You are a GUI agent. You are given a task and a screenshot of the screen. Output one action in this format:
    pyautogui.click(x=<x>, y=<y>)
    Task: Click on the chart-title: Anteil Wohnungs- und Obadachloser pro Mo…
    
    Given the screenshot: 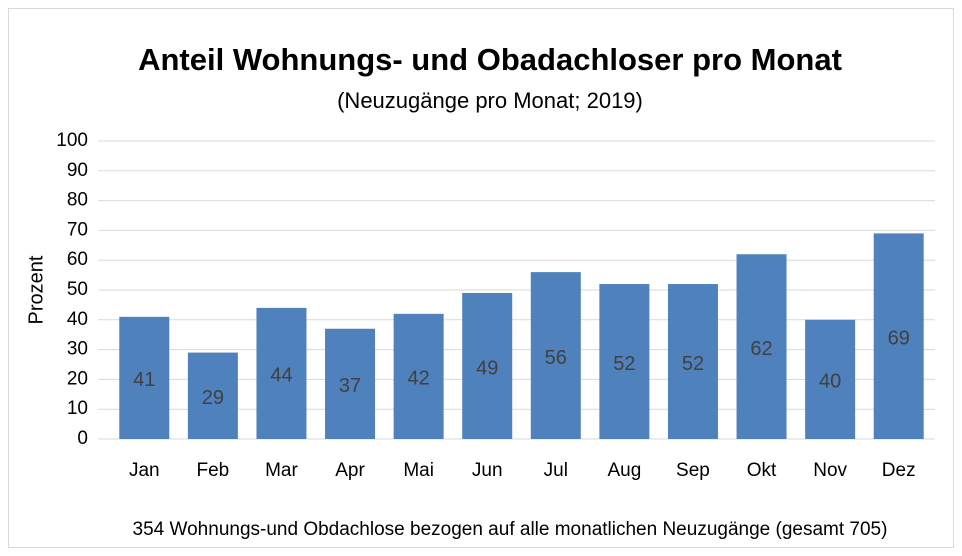 What is the action you would take?
    pyautogui.click(x=490, y=59)
    